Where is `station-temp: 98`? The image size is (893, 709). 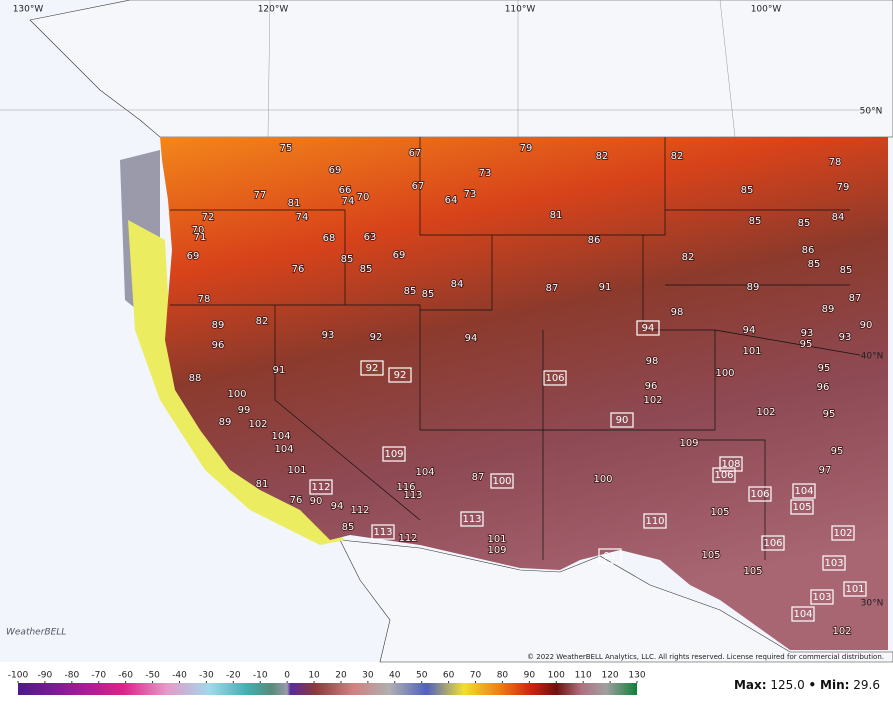
station-temp: 98 is located at coordinates (677, 312).